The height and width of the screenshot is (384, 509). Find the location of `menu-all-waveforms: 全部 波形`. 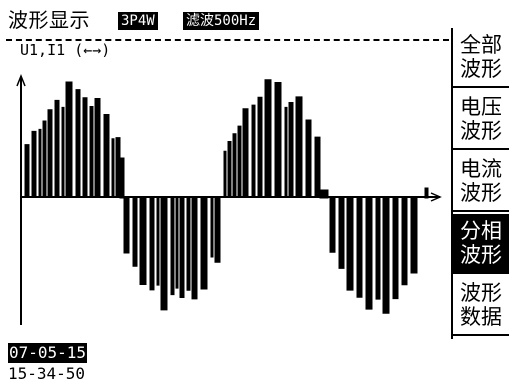

menu-all-waveforms: 全部 波形 is located at coordinates (481, 58).